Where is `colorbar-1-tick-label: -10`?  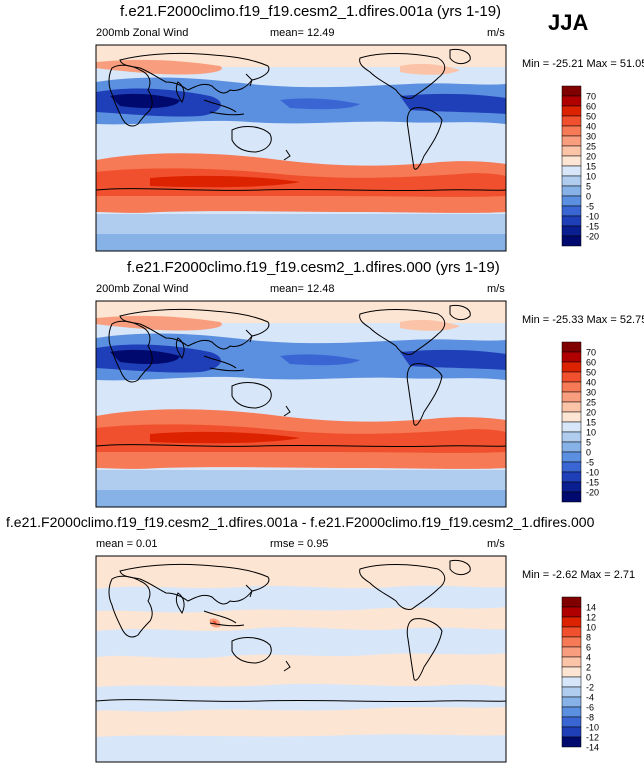
colorbar-1-tick-label: -10 is located at coordinates (592, 217).